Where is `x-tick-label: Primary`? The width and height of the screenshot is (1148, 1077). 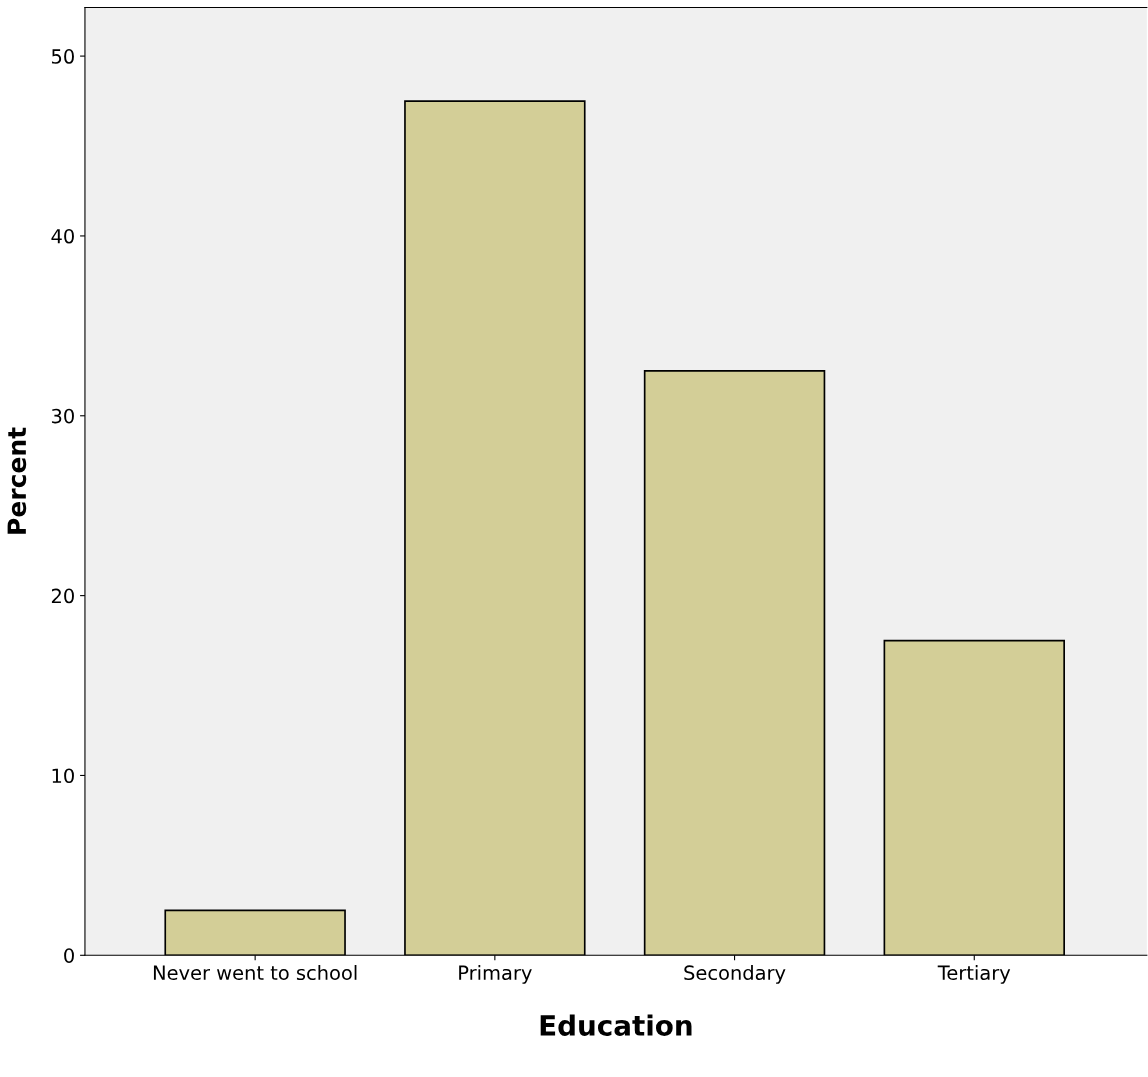
x-tick-label: Primary is located at coordinates (495, 974).